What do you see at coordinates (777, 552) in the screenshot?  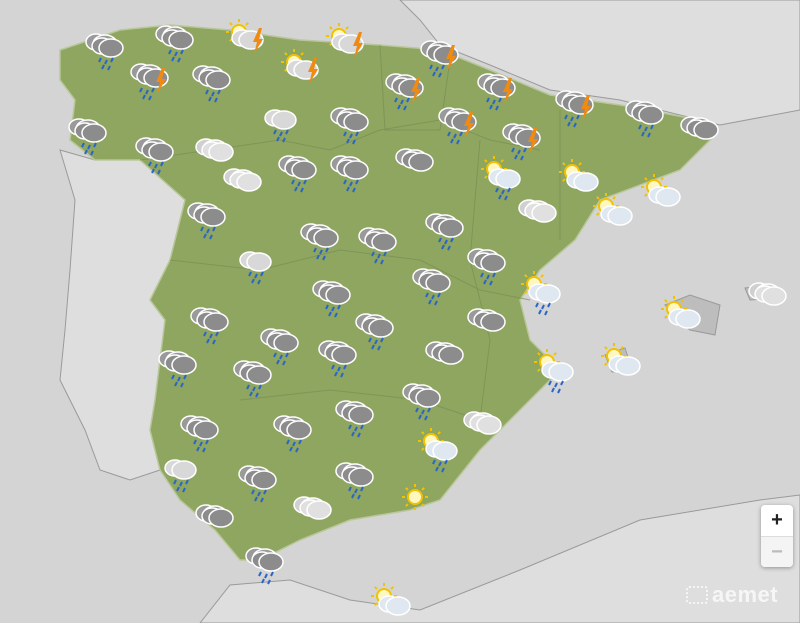 I see `zoom-out-button: −` at bounding box center [777, 552].